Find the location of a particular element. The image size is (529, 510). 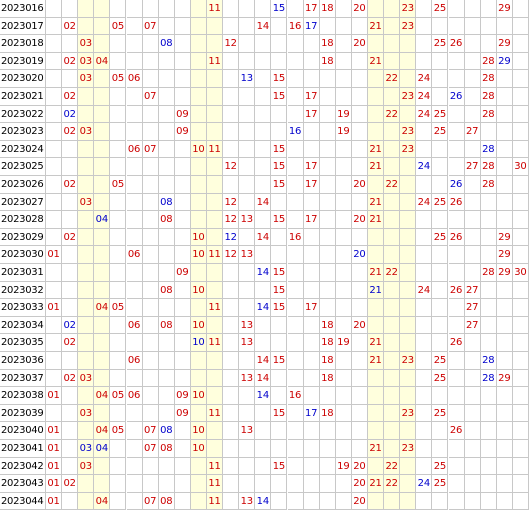

red-number: 12 is located at coordinates (231, 44).